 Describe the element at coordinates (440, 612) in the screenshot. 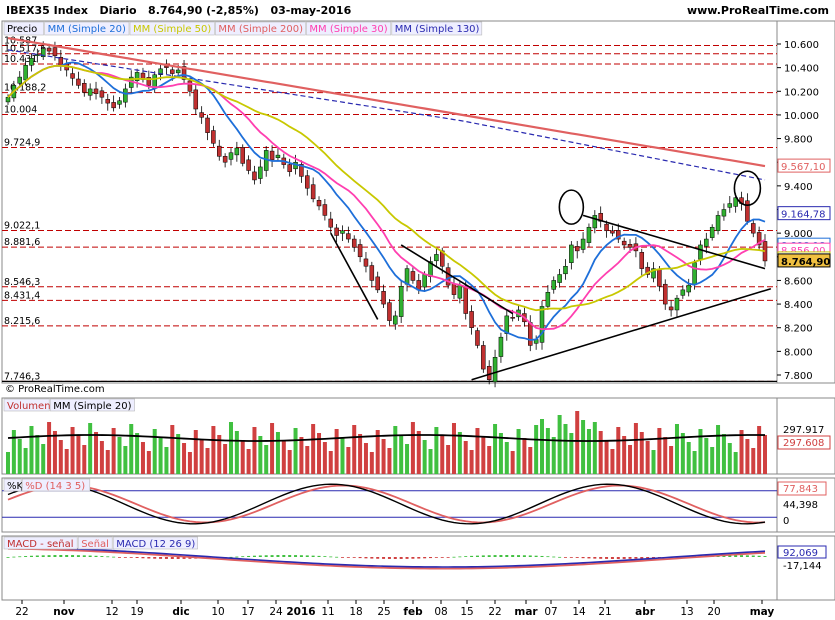

I see `x-tick-label: 08` at that location.